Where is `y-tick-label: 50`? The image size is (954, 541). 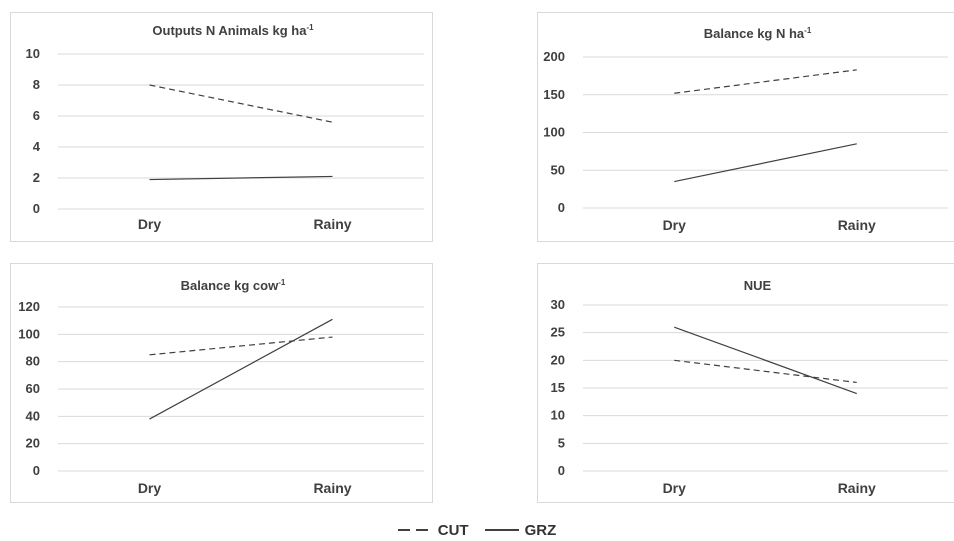
y-tick-label: 50 is located at coordinates (558, 169).